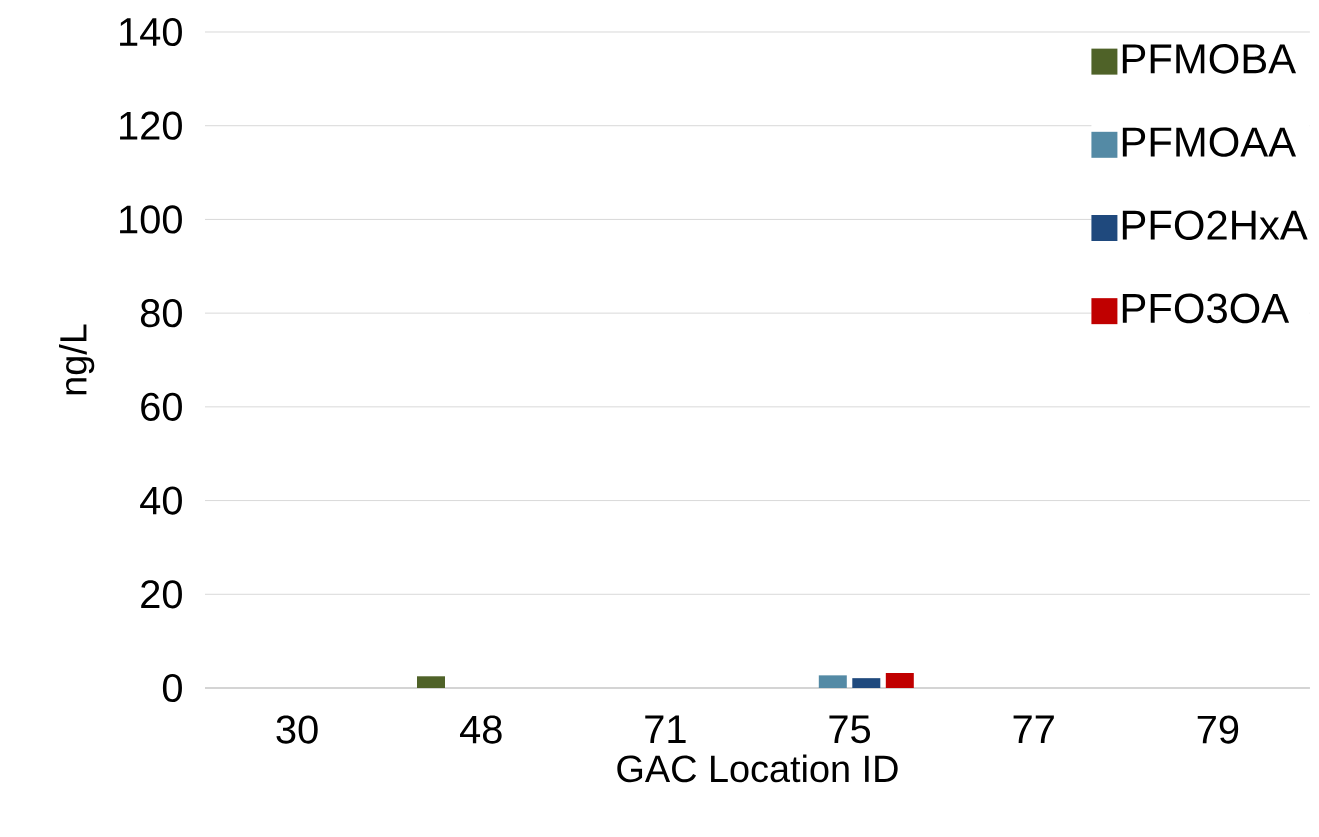  Describe the element at coordinates (161, 313) in the screenshot. I see `y-tick-label: 80` at that location.